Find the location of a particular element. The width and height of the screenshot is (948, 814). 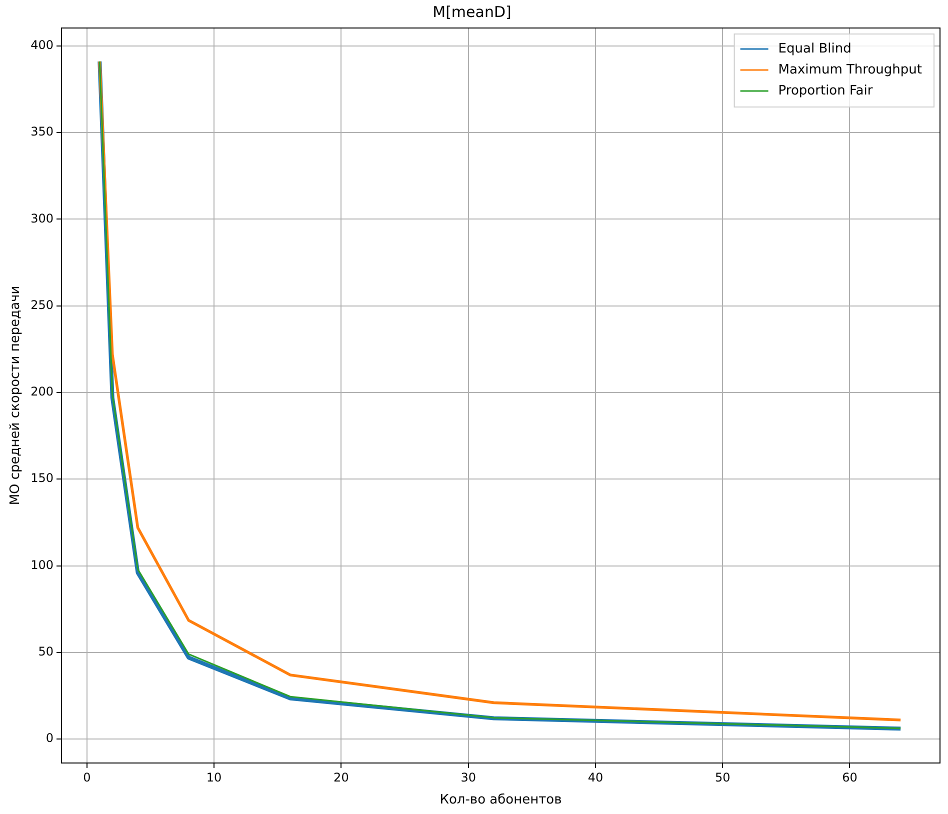

x-tick-label: 40 is located at coordinates (596, 777).